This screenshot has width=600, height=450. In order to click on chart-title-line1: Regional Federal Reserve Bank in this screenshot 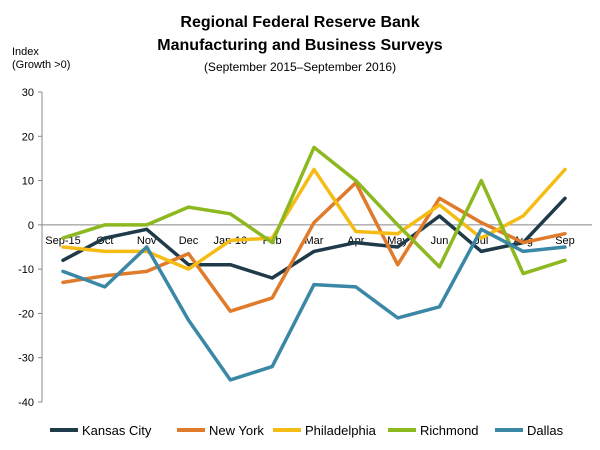, I will do `click(300, 22)`.